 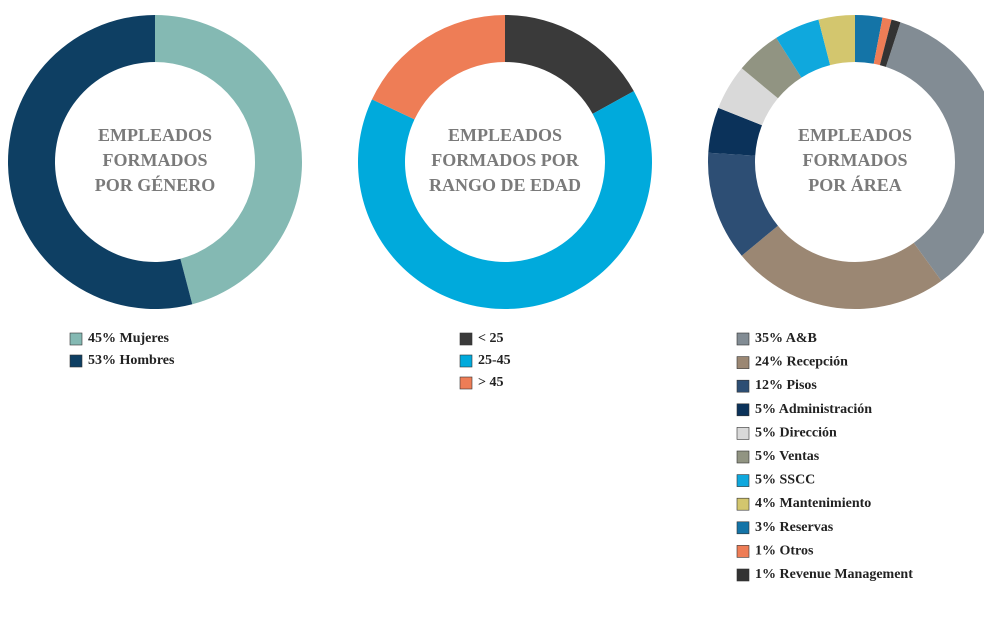 I want to click on legend-label: 5% Administración, so click(x=813, y=409).